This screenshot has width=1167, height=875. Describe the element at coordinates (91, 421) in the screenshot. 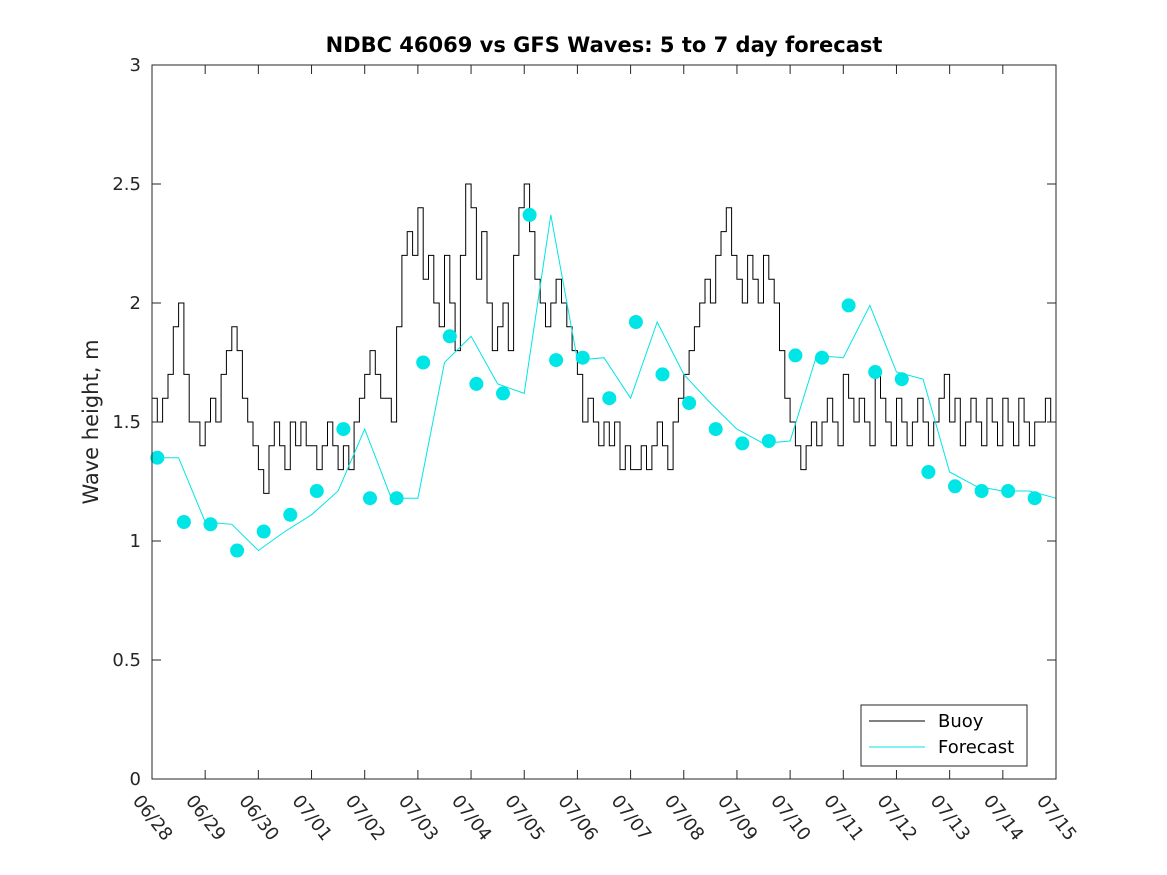

I see `y-axis-label: Wave height, m` at that location.